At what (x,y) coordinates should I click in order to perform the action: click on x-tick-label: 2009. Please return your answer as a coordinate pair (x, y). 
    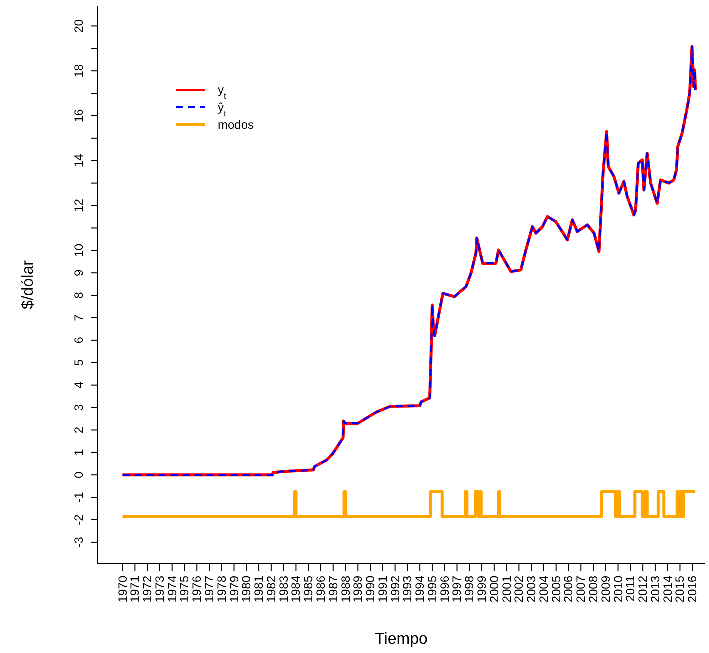
    Looking at the image, I should click on (605, 589).